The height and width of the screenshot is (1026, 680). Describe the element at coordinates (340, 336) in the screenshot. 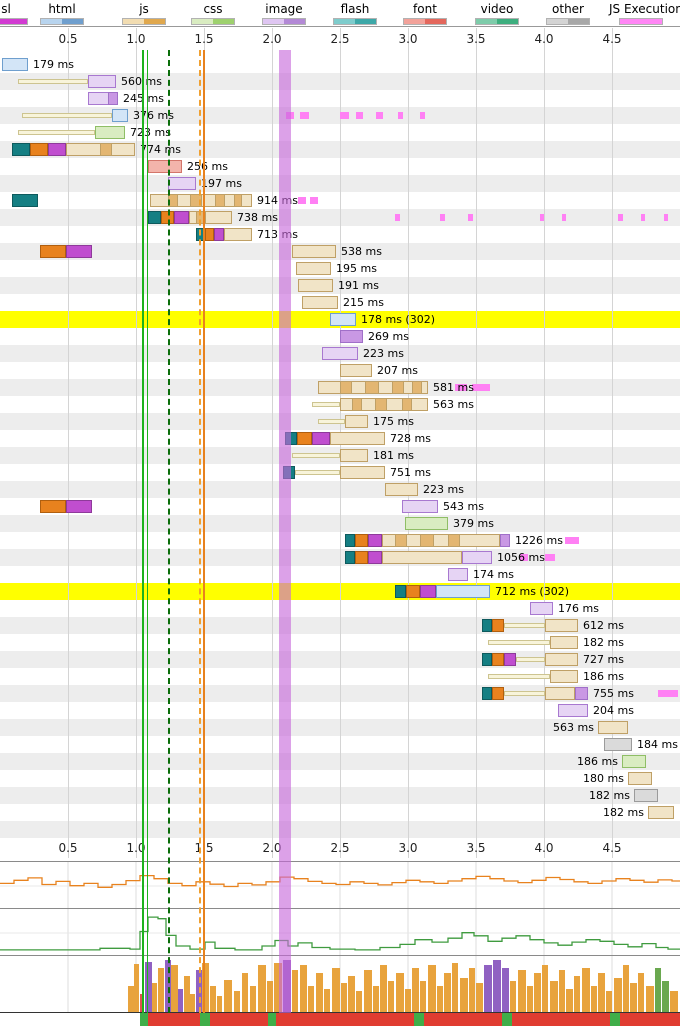

I see `request-row: 269 ms` at that location.